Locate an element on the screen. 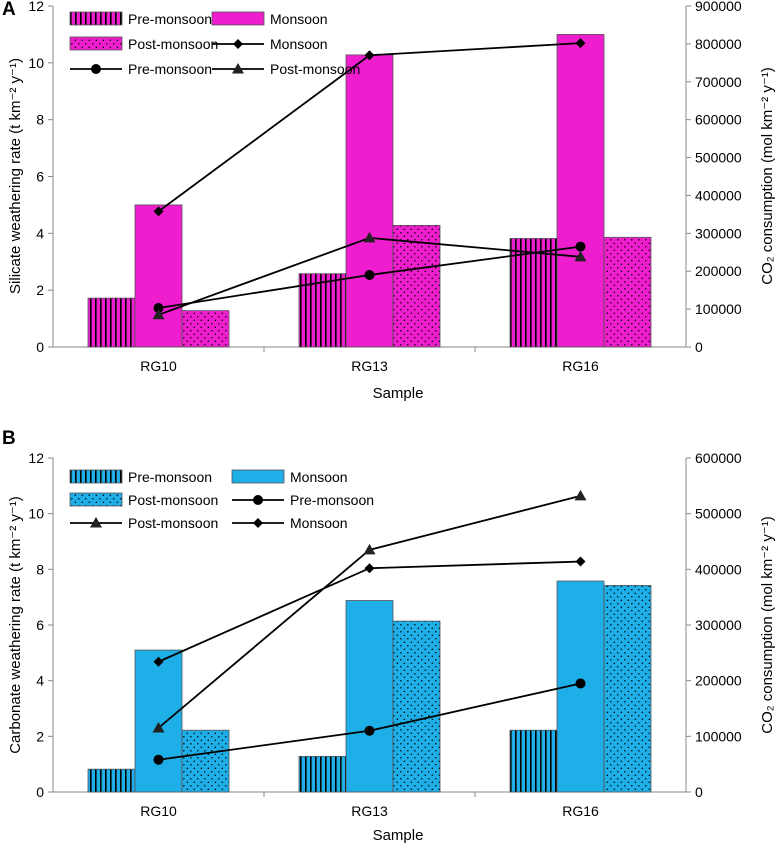  bar-monsoon-rg10-a is located at coordinates (158, 276).